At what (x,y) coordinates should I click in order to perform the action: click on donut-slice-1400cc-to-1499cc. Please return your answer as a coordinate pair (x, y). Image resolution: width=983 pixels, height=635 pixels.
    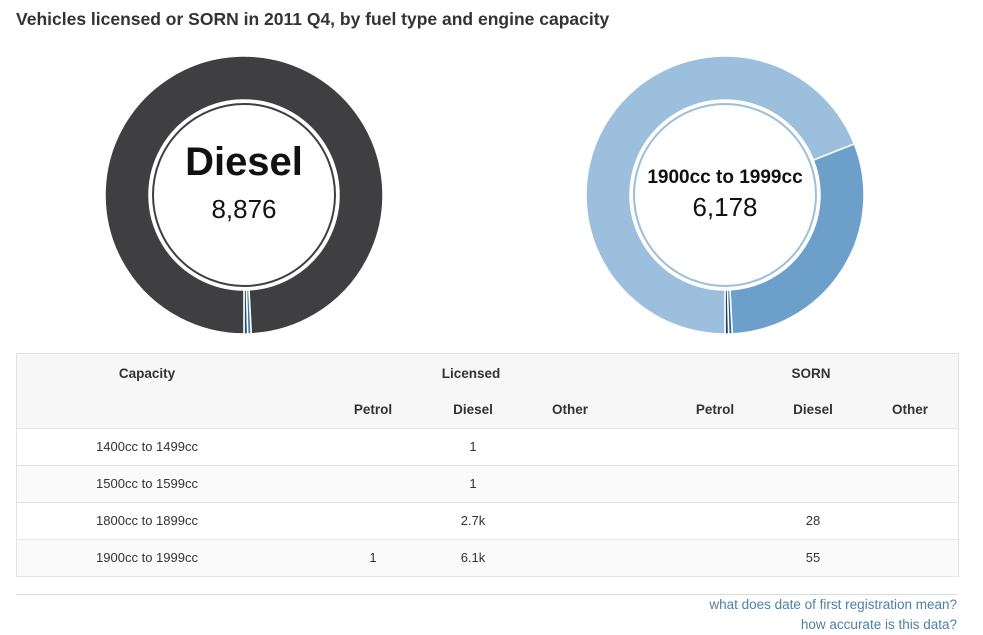
    Looking at the image, I should click on (727, 312).